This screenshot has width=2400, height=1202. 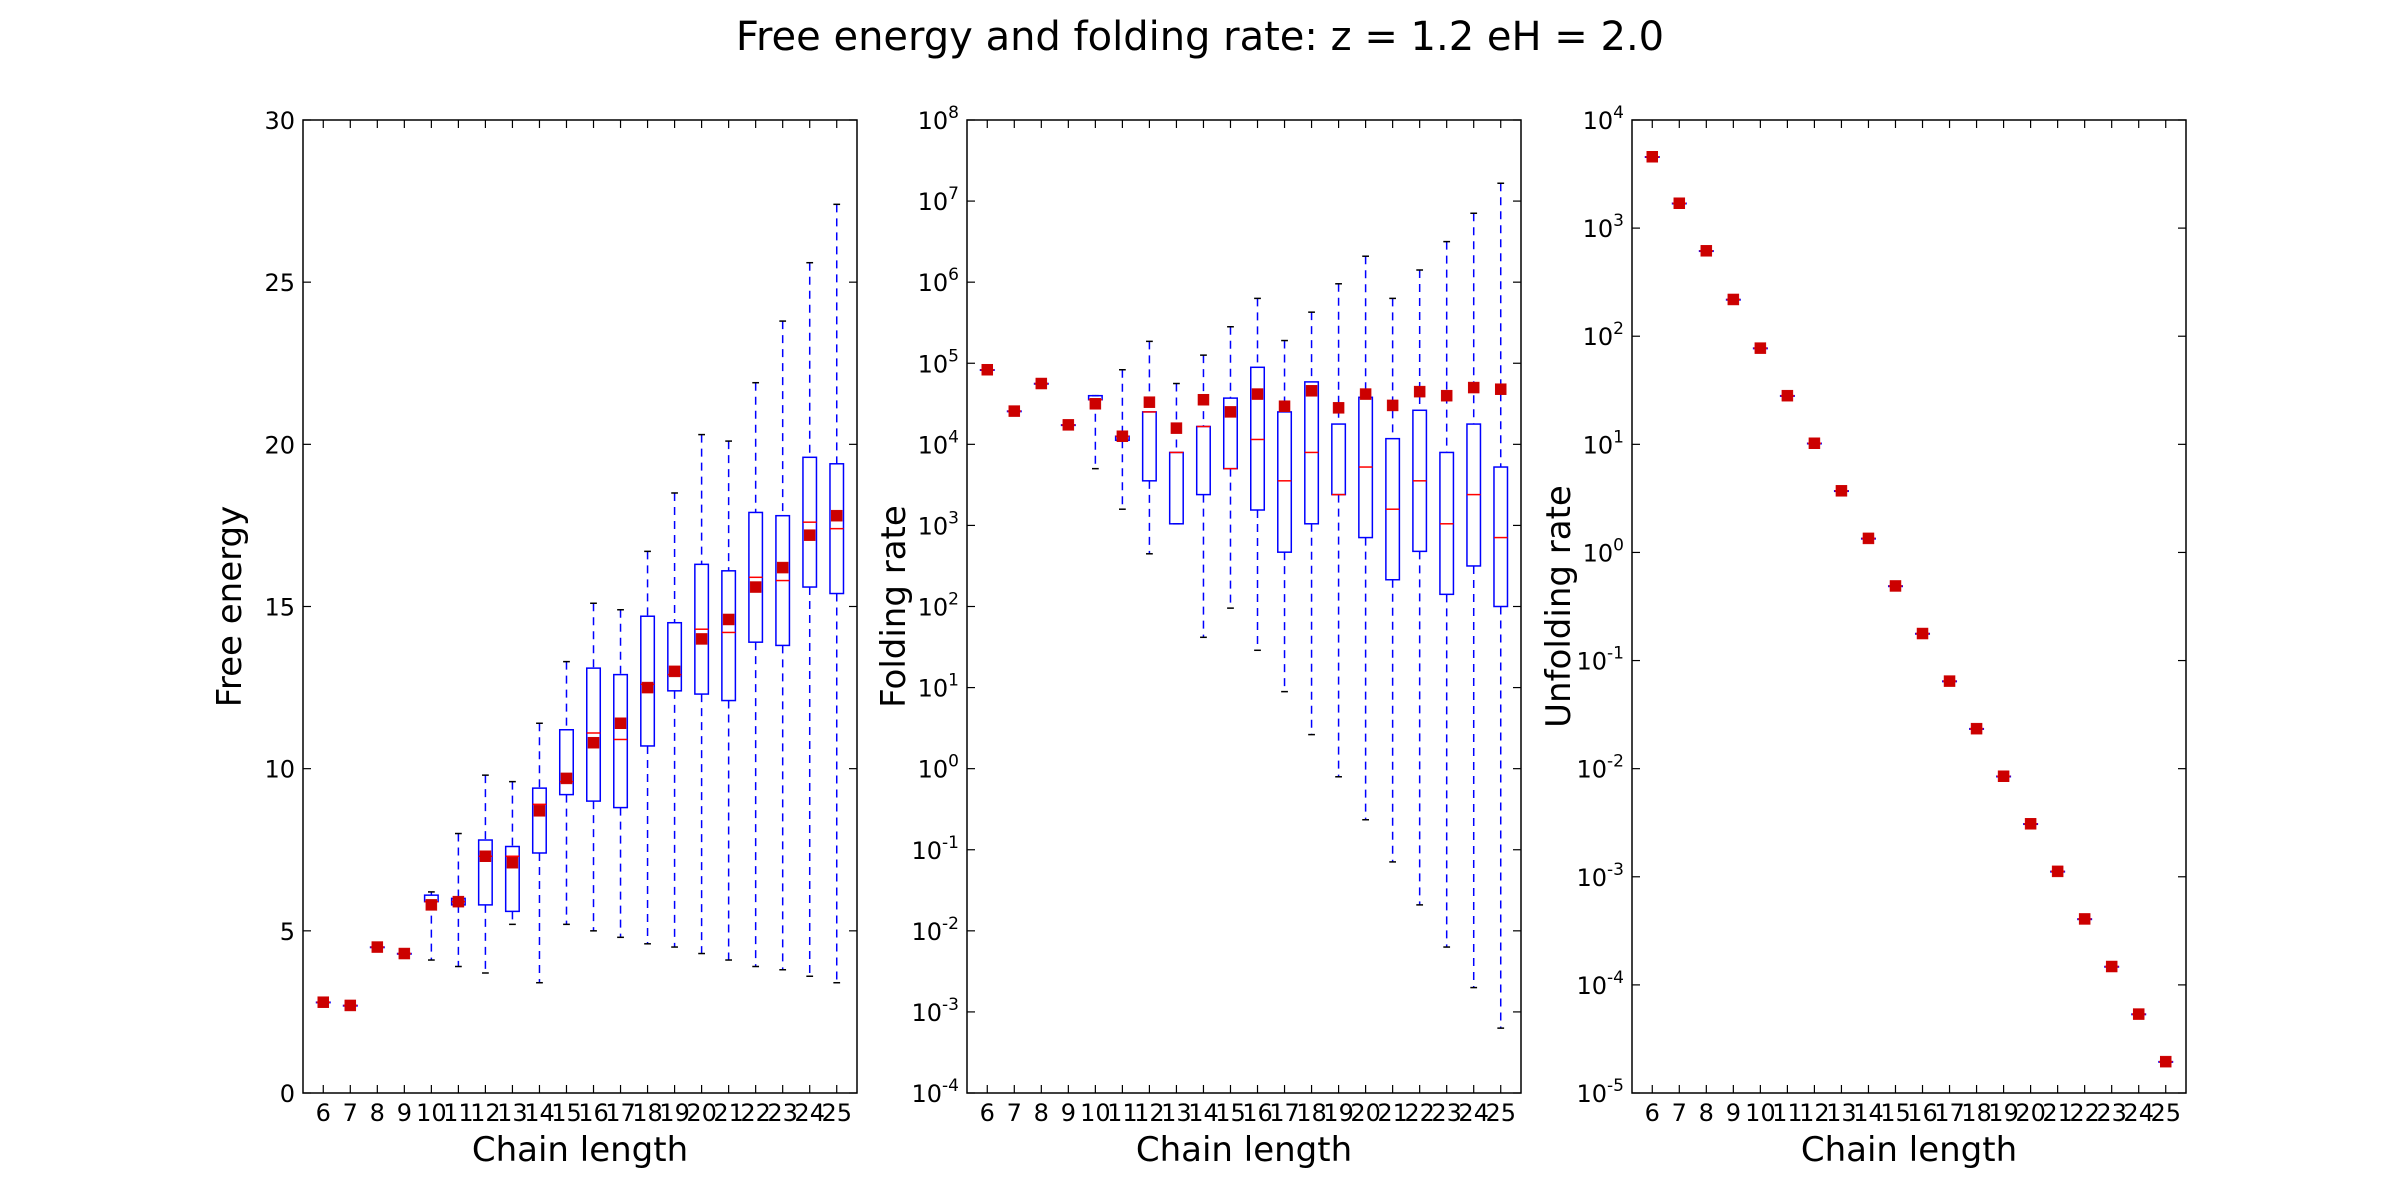 What do you see at coordinates (1868, 1113) in the screenshot?
I see `x-tick-label: 14` at bounding box center [1868, 1113].